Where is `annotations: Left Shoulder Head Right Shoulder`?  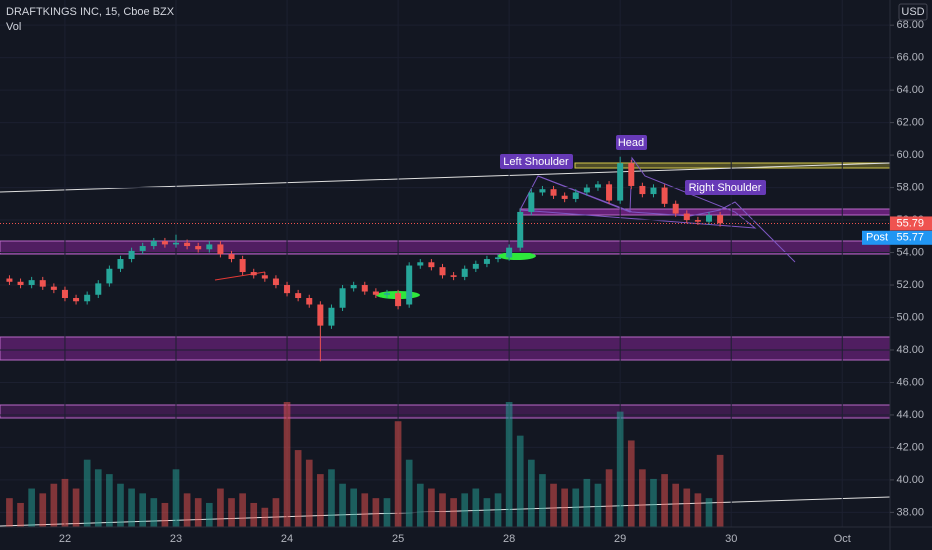 annotations: Left Shoulder Head Right Shoulder is located at coordinates (633, 165).